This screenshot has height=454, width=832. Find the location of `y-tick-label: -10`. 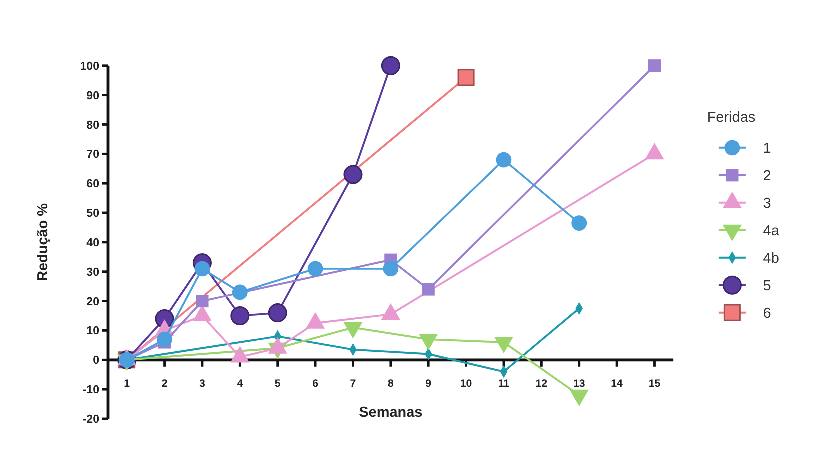

y-tick-label: -10 is located at coordinates (91, 390).